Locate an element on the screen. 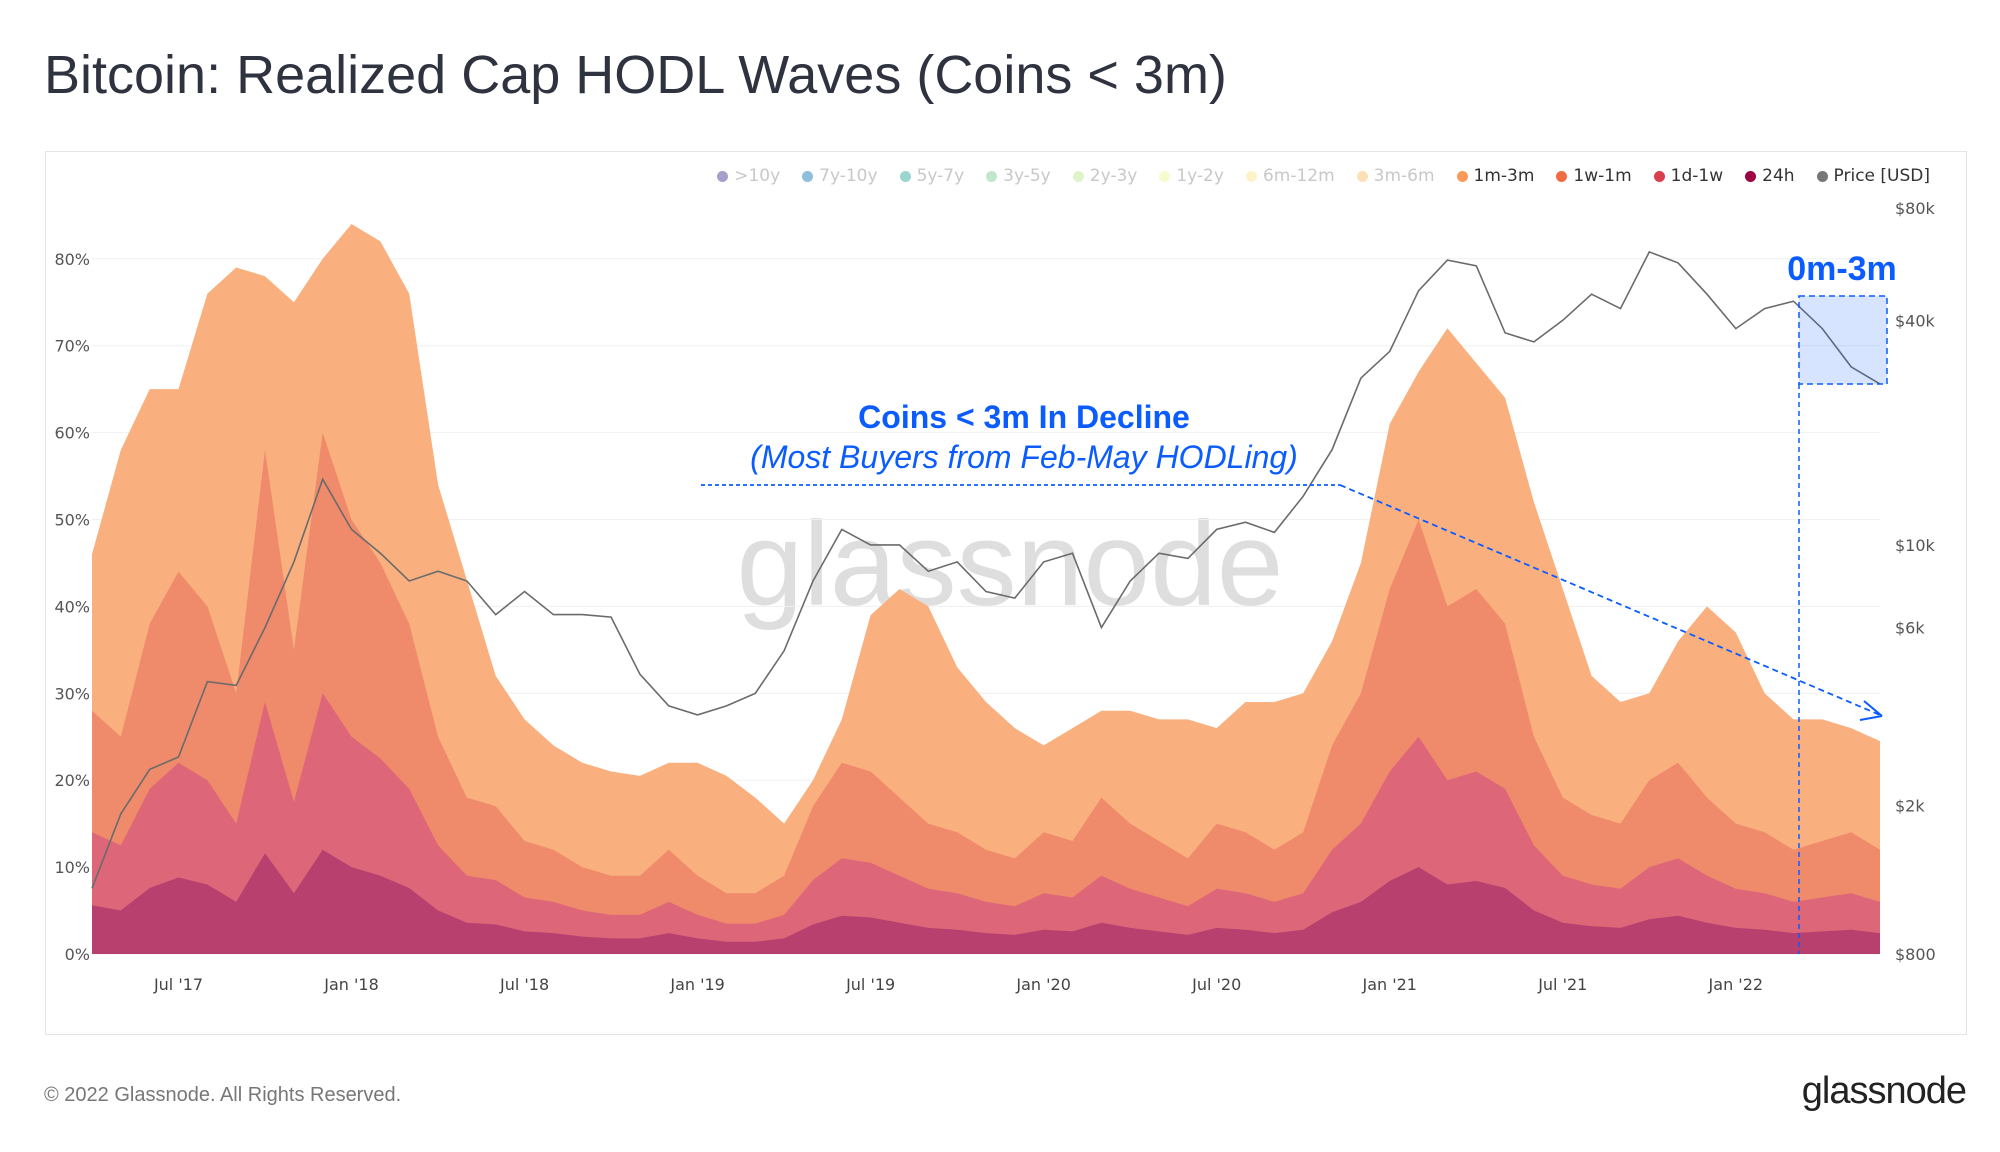  legend-item: 3y-5y is located at coordinates (1018, 176).